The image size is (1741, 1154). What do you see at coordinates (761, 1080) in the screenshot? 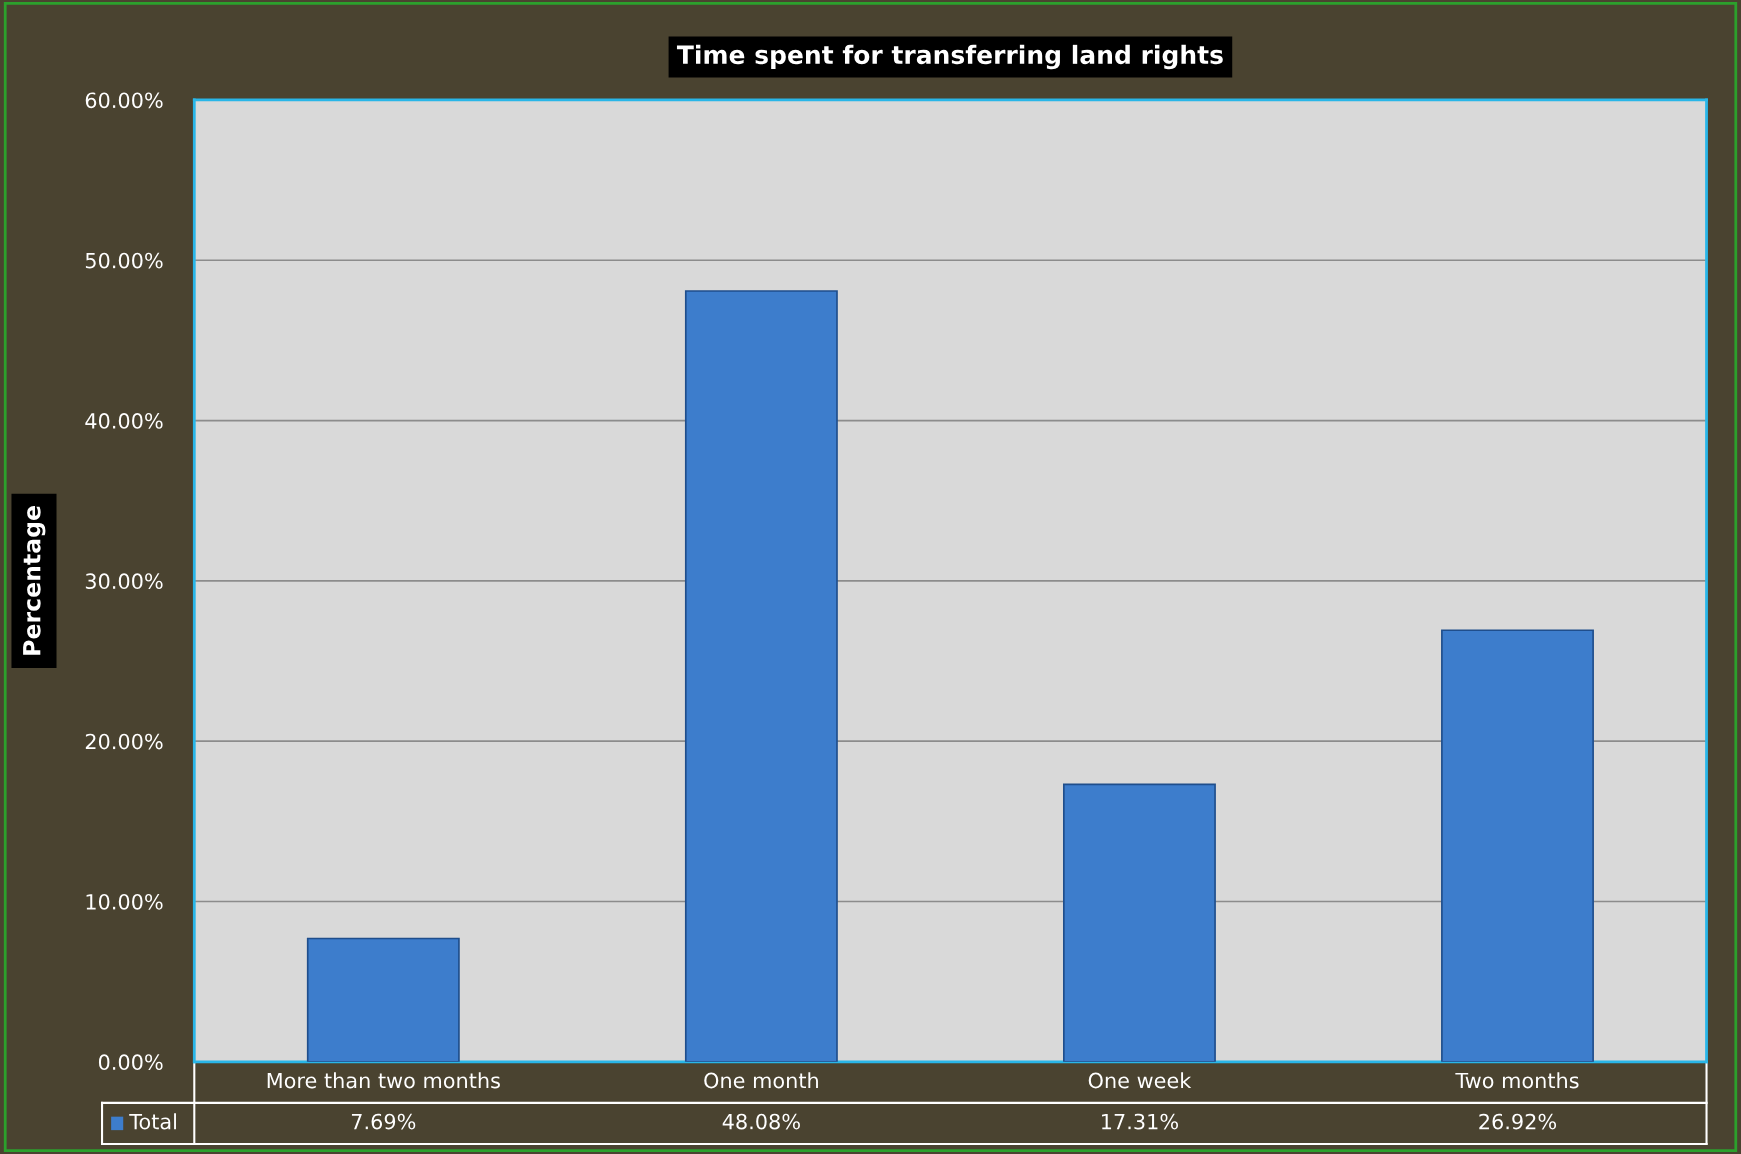
I see `x-tick-label: One month` at bounding box center [761, 1080].